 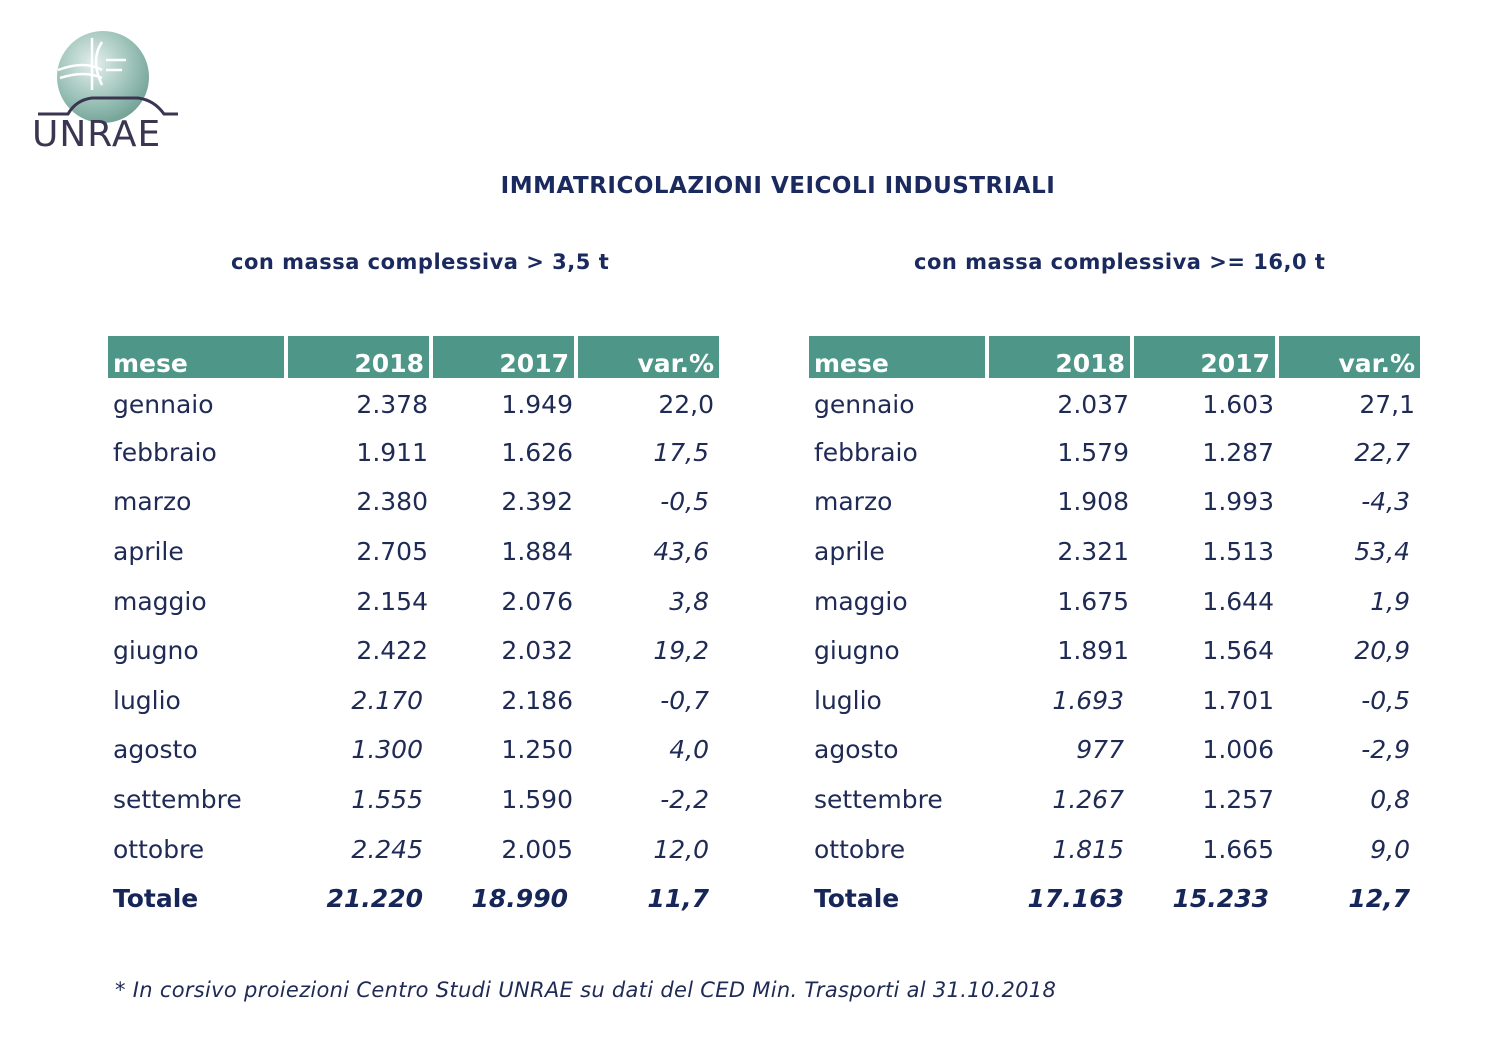 I want to click on value-2018-cell: 2.154, so click(x=392, y=601).